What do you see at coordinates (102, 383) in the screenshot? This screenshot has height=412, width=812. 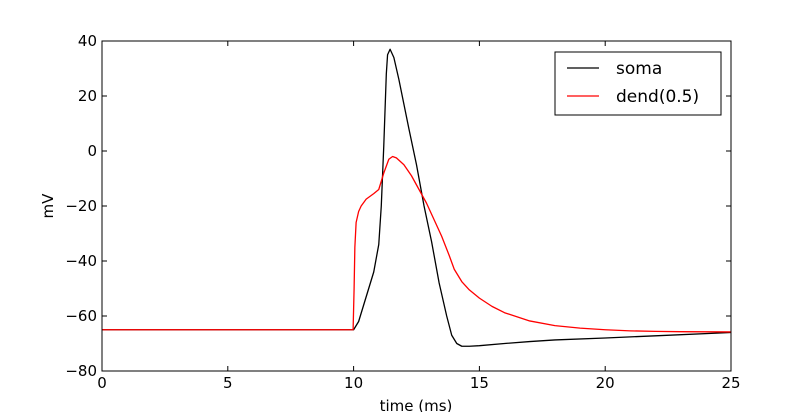 I see `x-tick-label: 0` at bounding box center [102, 383].